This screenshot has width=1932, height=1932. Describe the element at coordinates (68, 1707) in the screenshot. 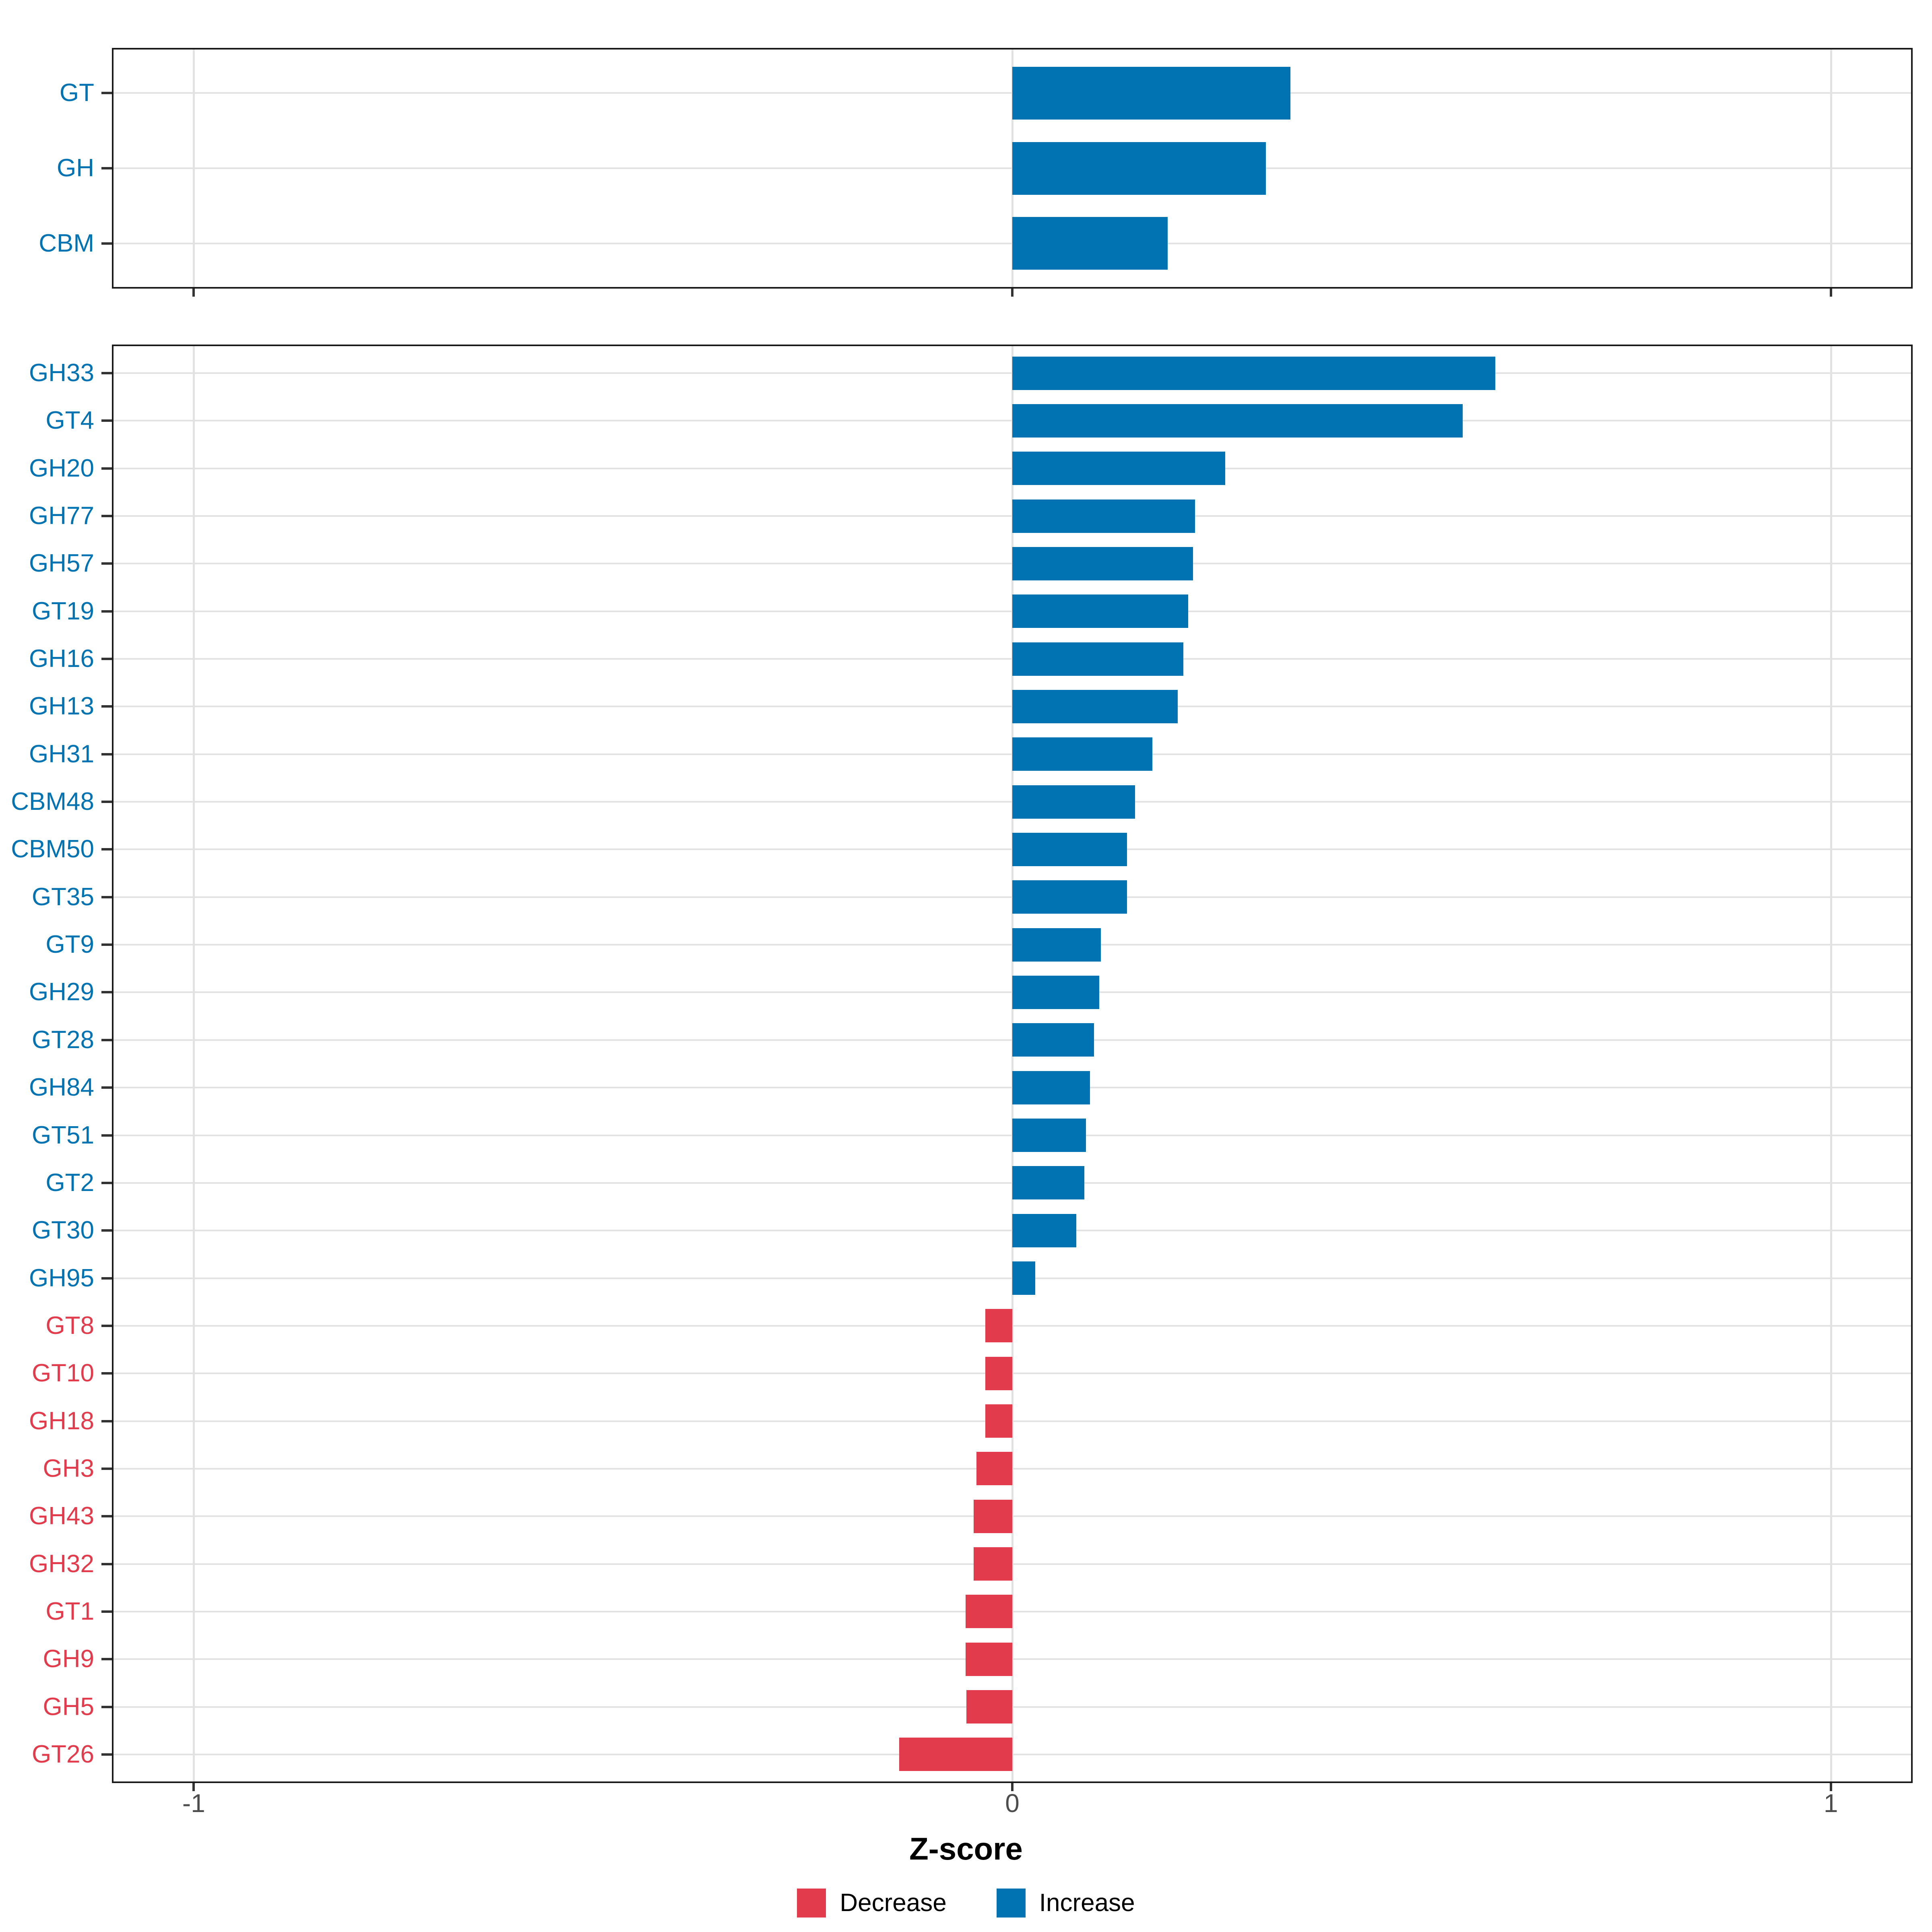

I see `category-label-GH5: GH5` at that location.